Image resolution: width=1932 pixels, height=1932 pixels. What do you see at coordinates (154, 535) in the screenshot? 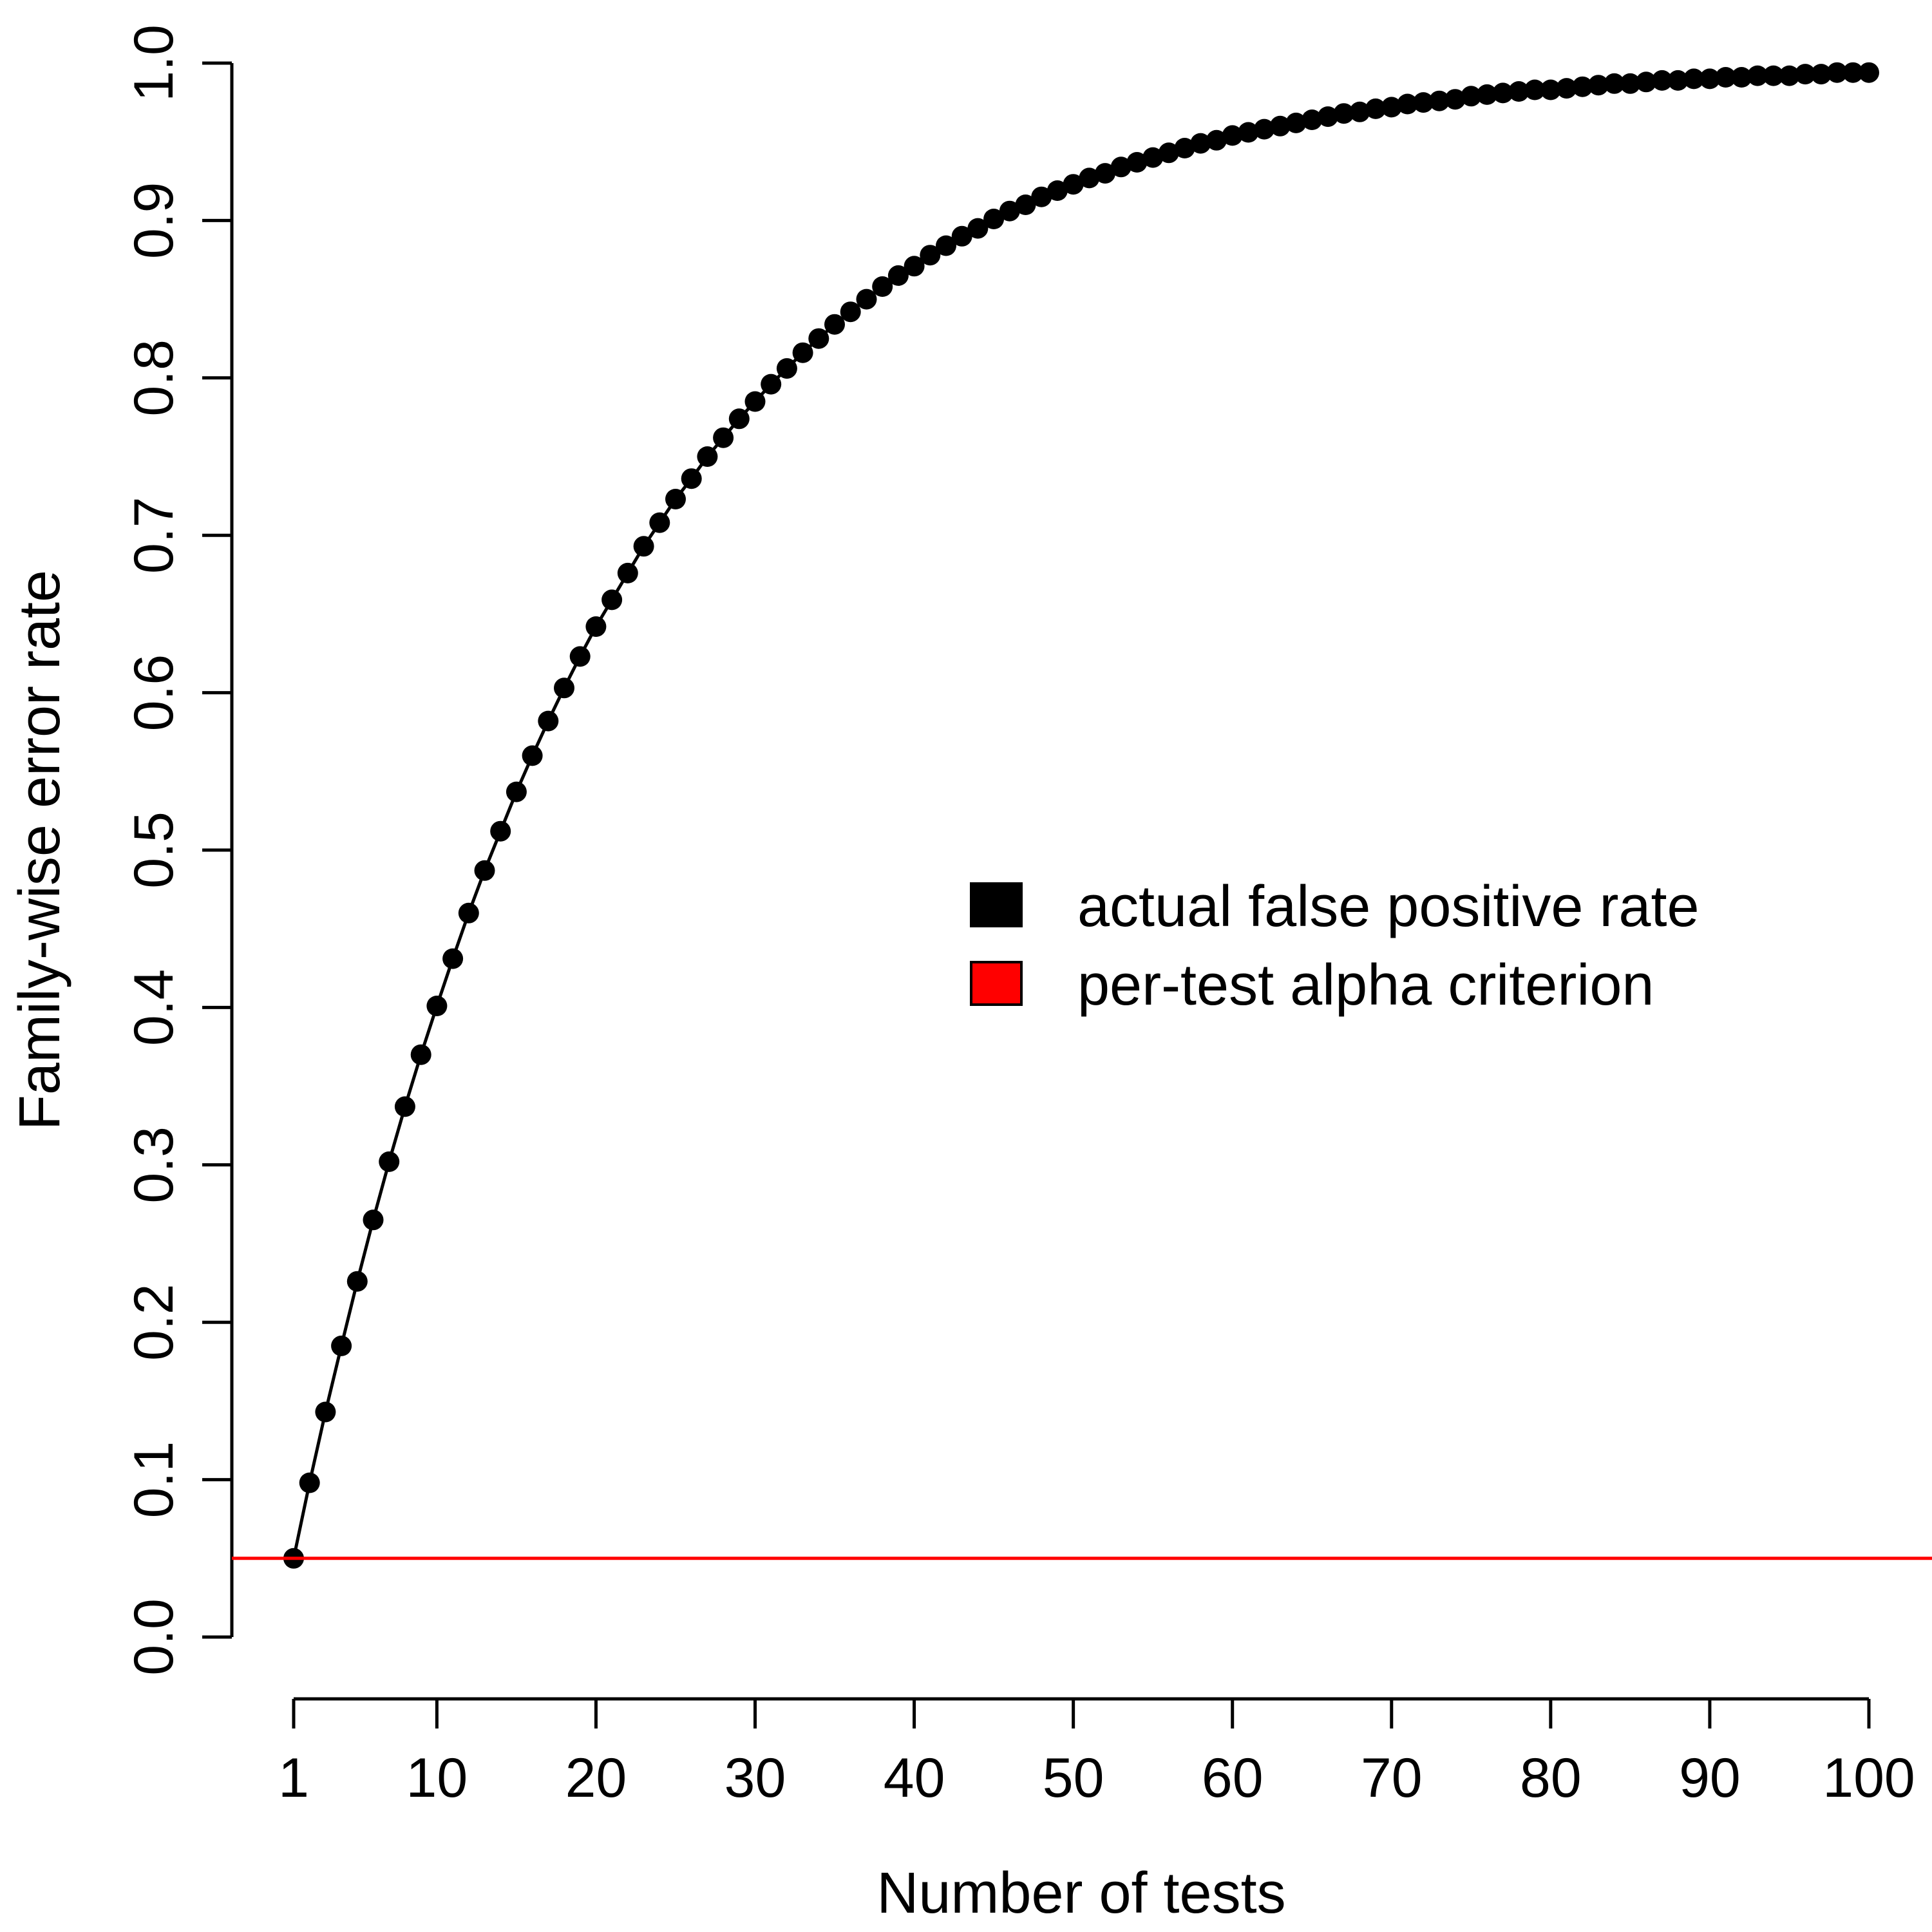
I see `y-tick-label: 0.7` at bounding box center [154, 535].